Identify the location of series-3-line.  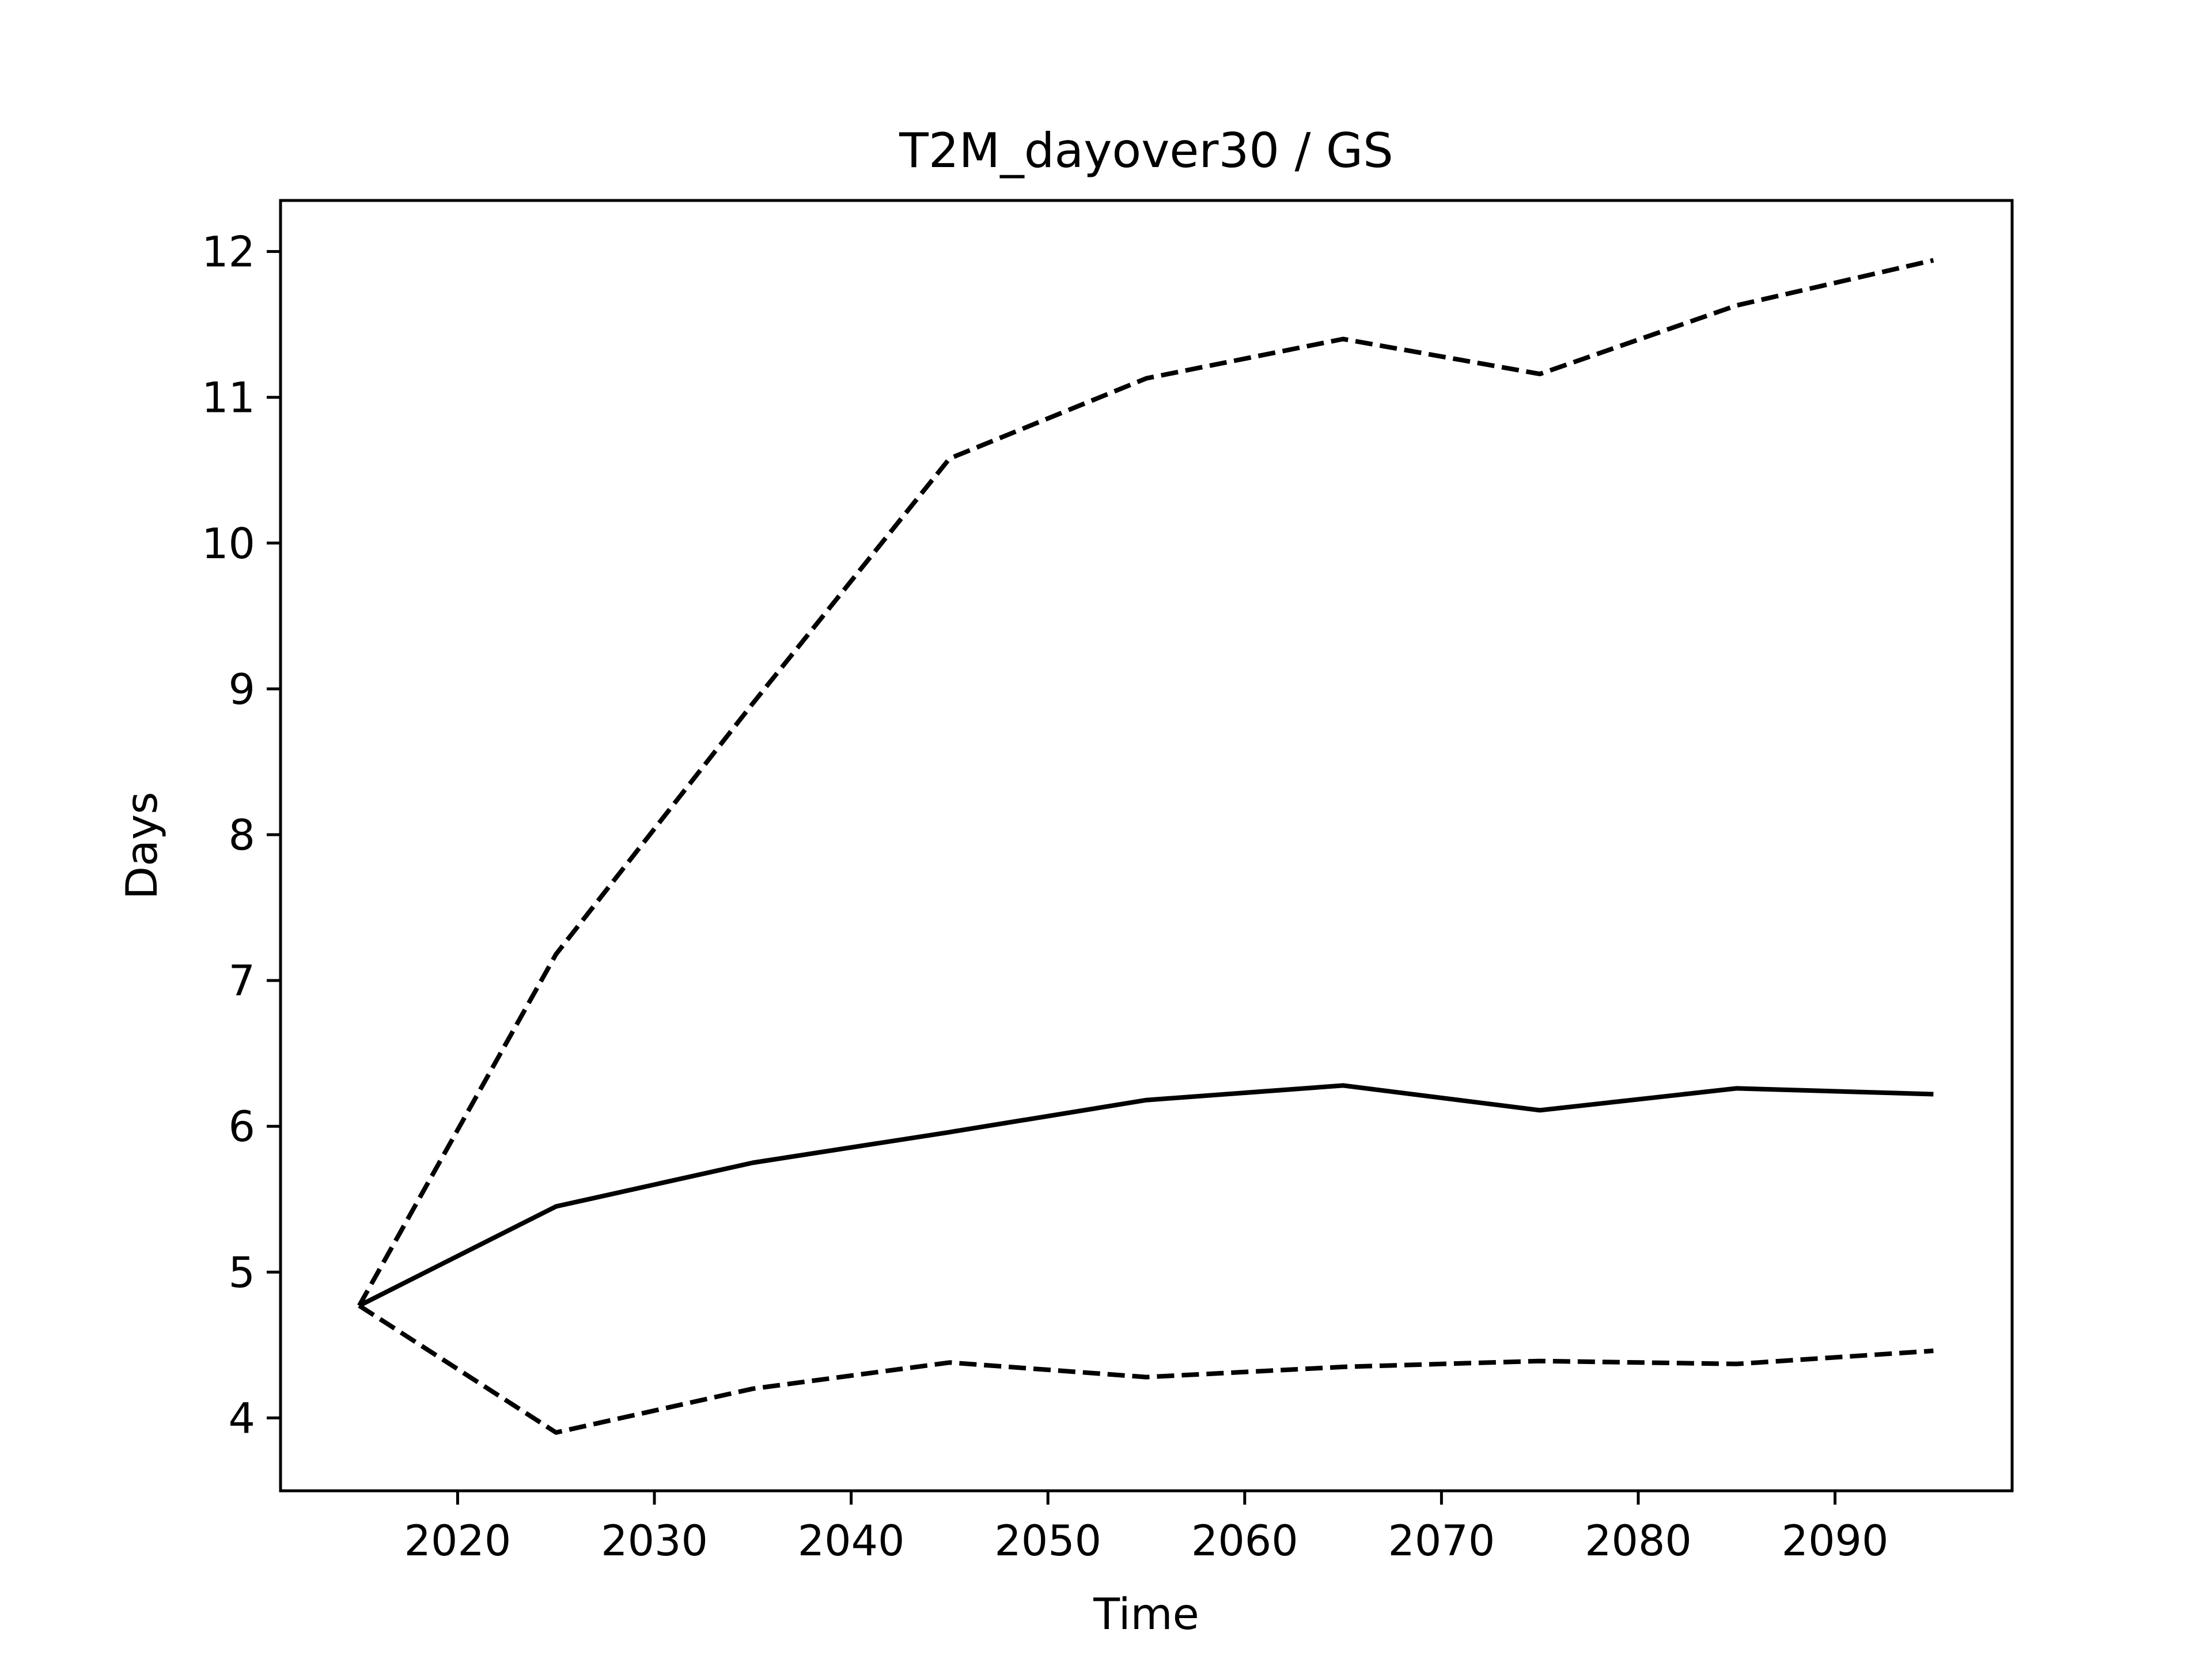
(1146, 1369).